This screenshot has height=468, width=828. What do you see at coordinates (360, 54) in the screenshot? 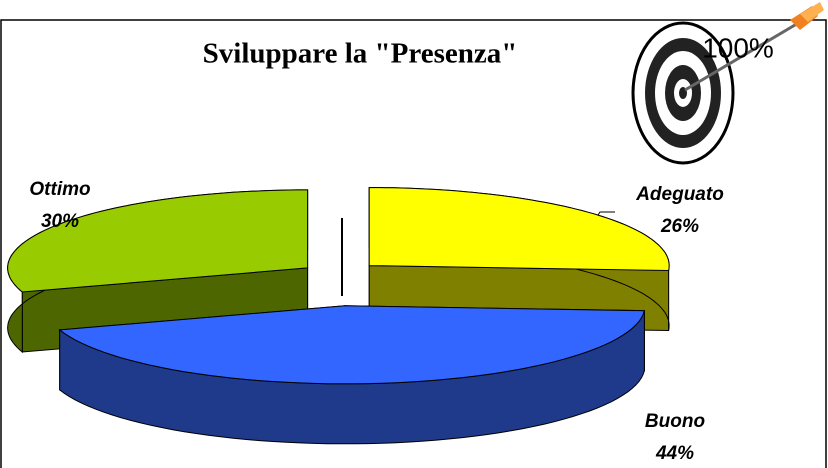
I see `chart-title: Sviluppare la "Presenza"` at bounding box center [360, 54].